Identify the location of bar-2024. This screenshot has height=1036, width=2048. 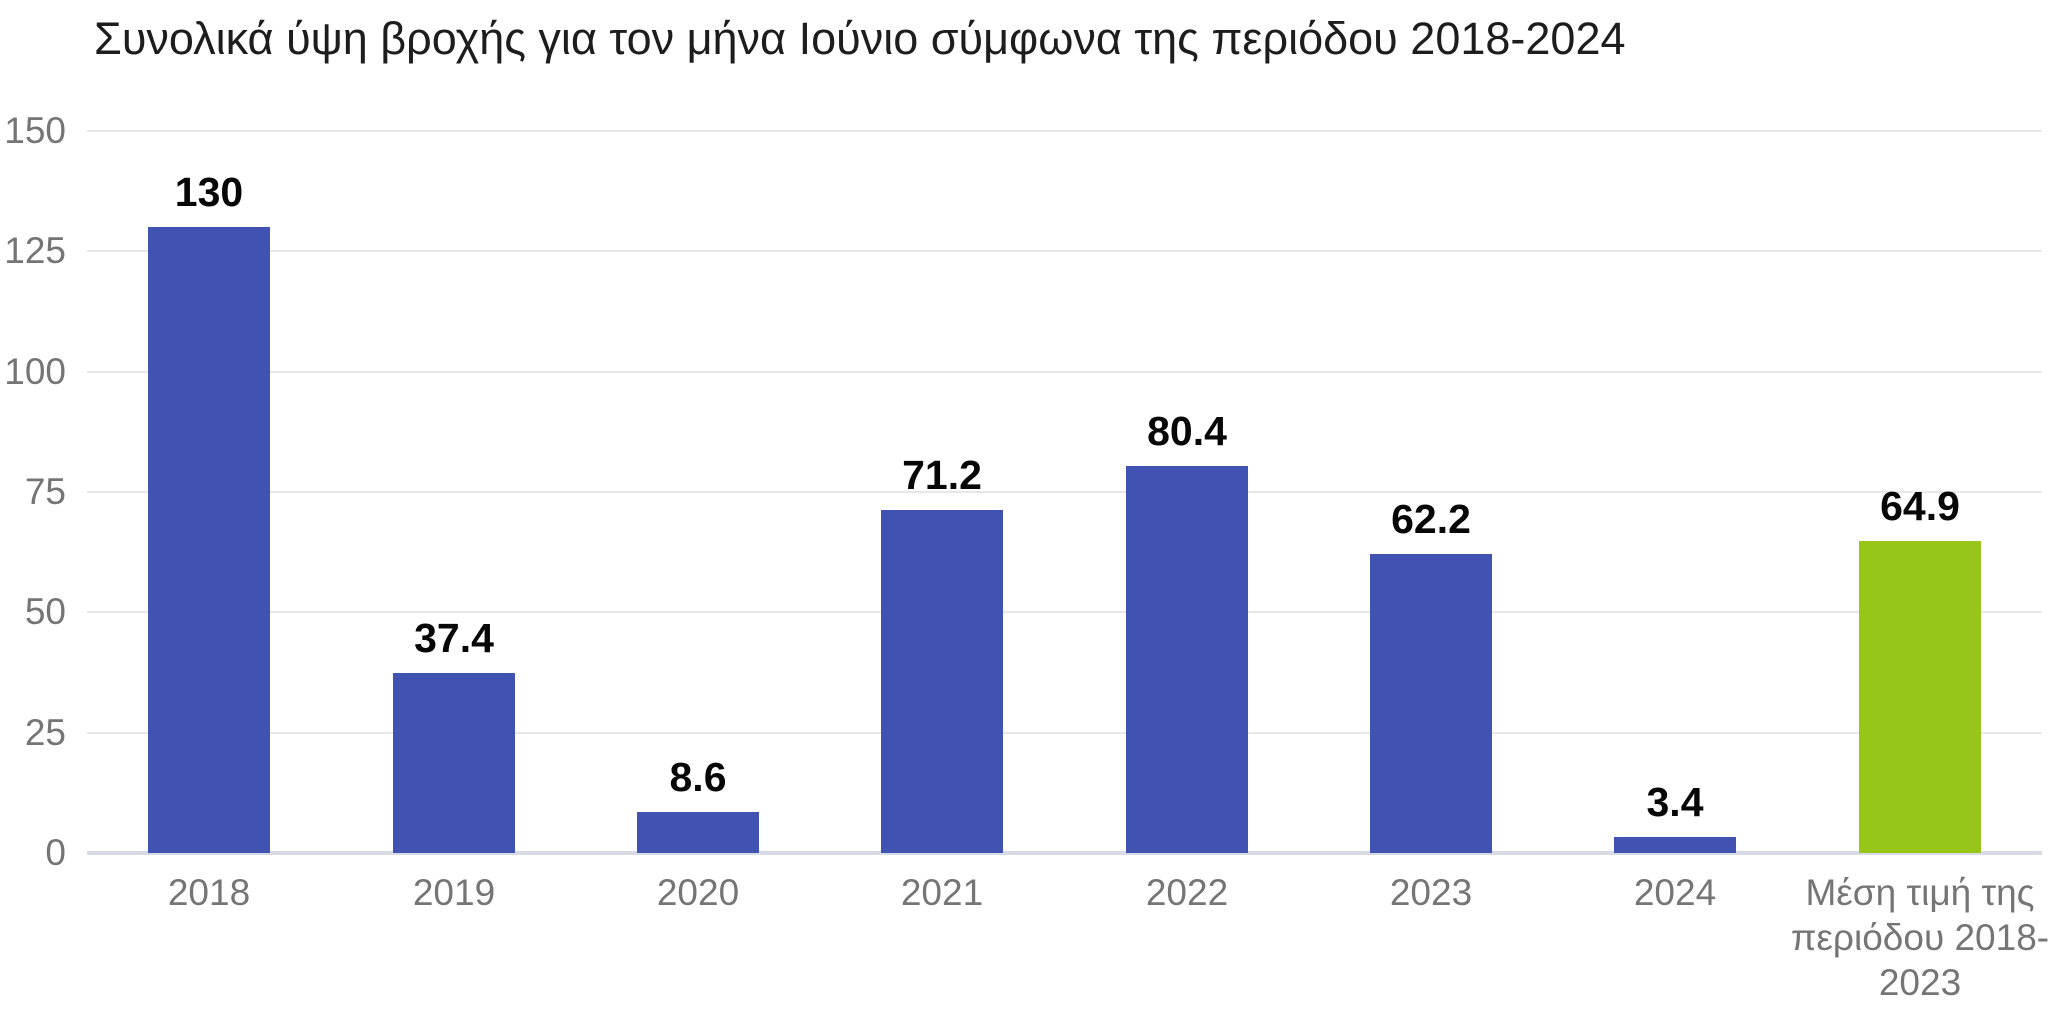
(1675, 845).